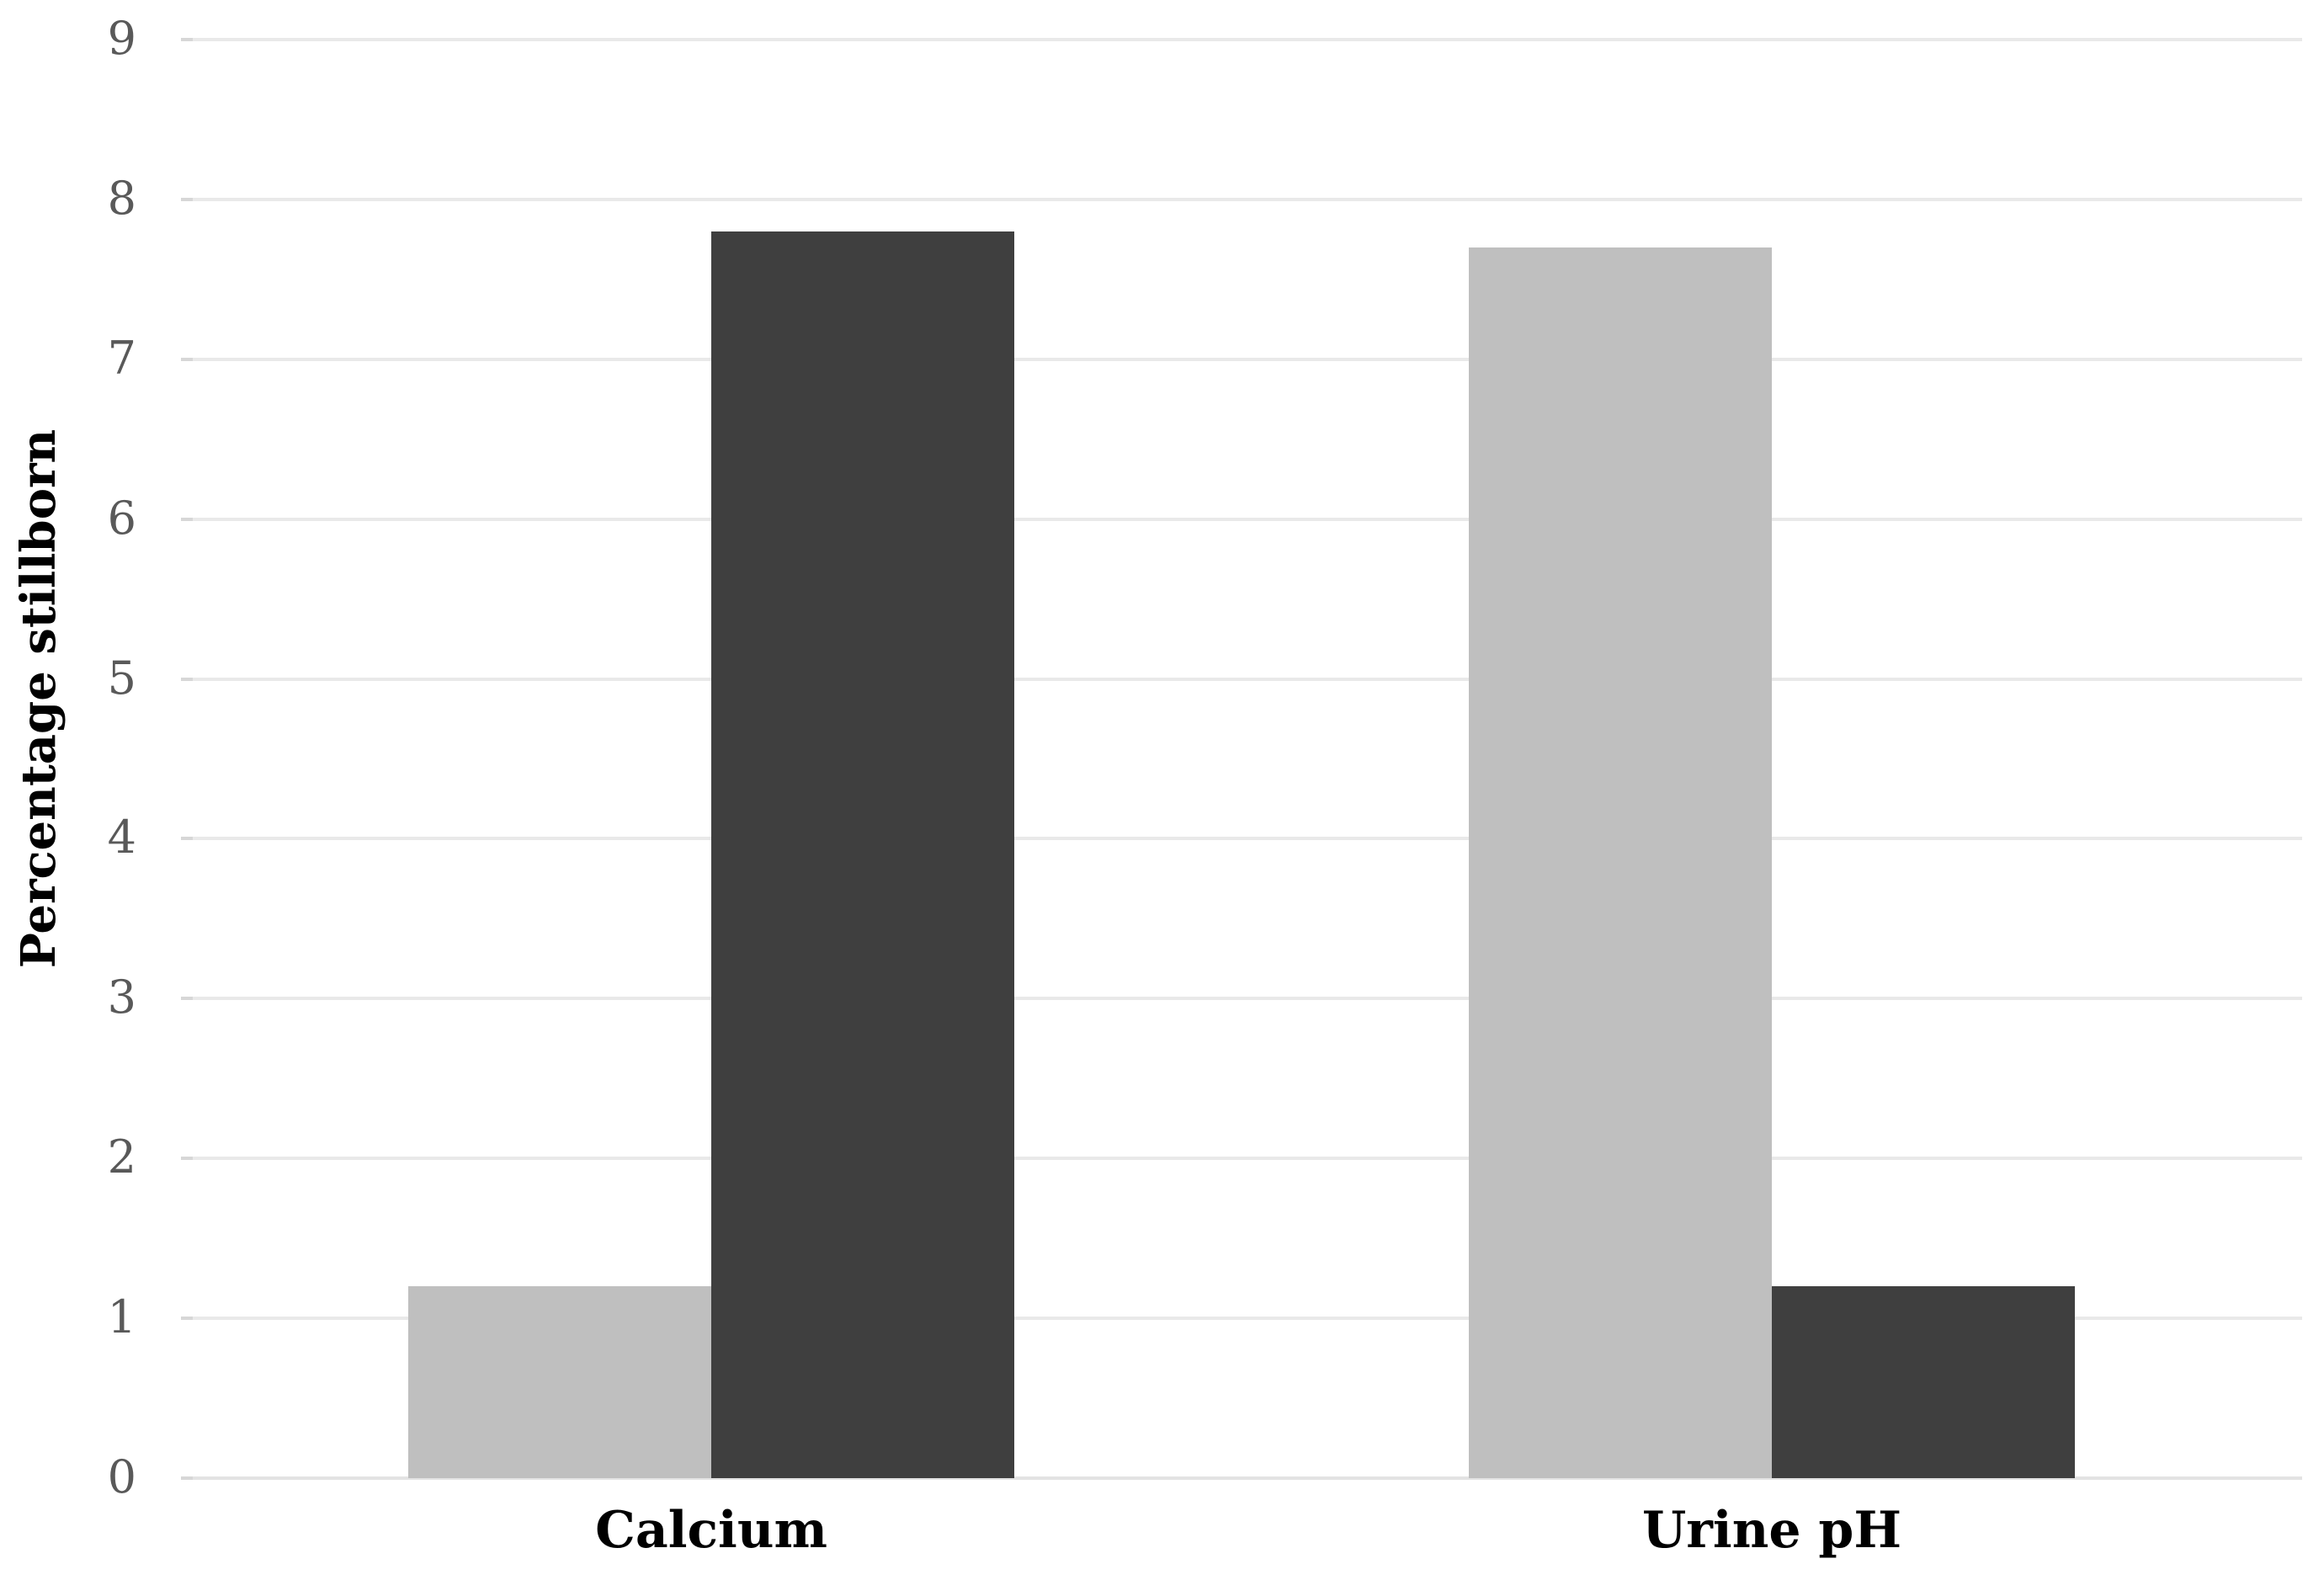 The width and height of the screenshot is (2324, 1580). Describe the element at coordinates (121, 1317) in the screenshot. I see `y-tick-label-1: 1` at that location.